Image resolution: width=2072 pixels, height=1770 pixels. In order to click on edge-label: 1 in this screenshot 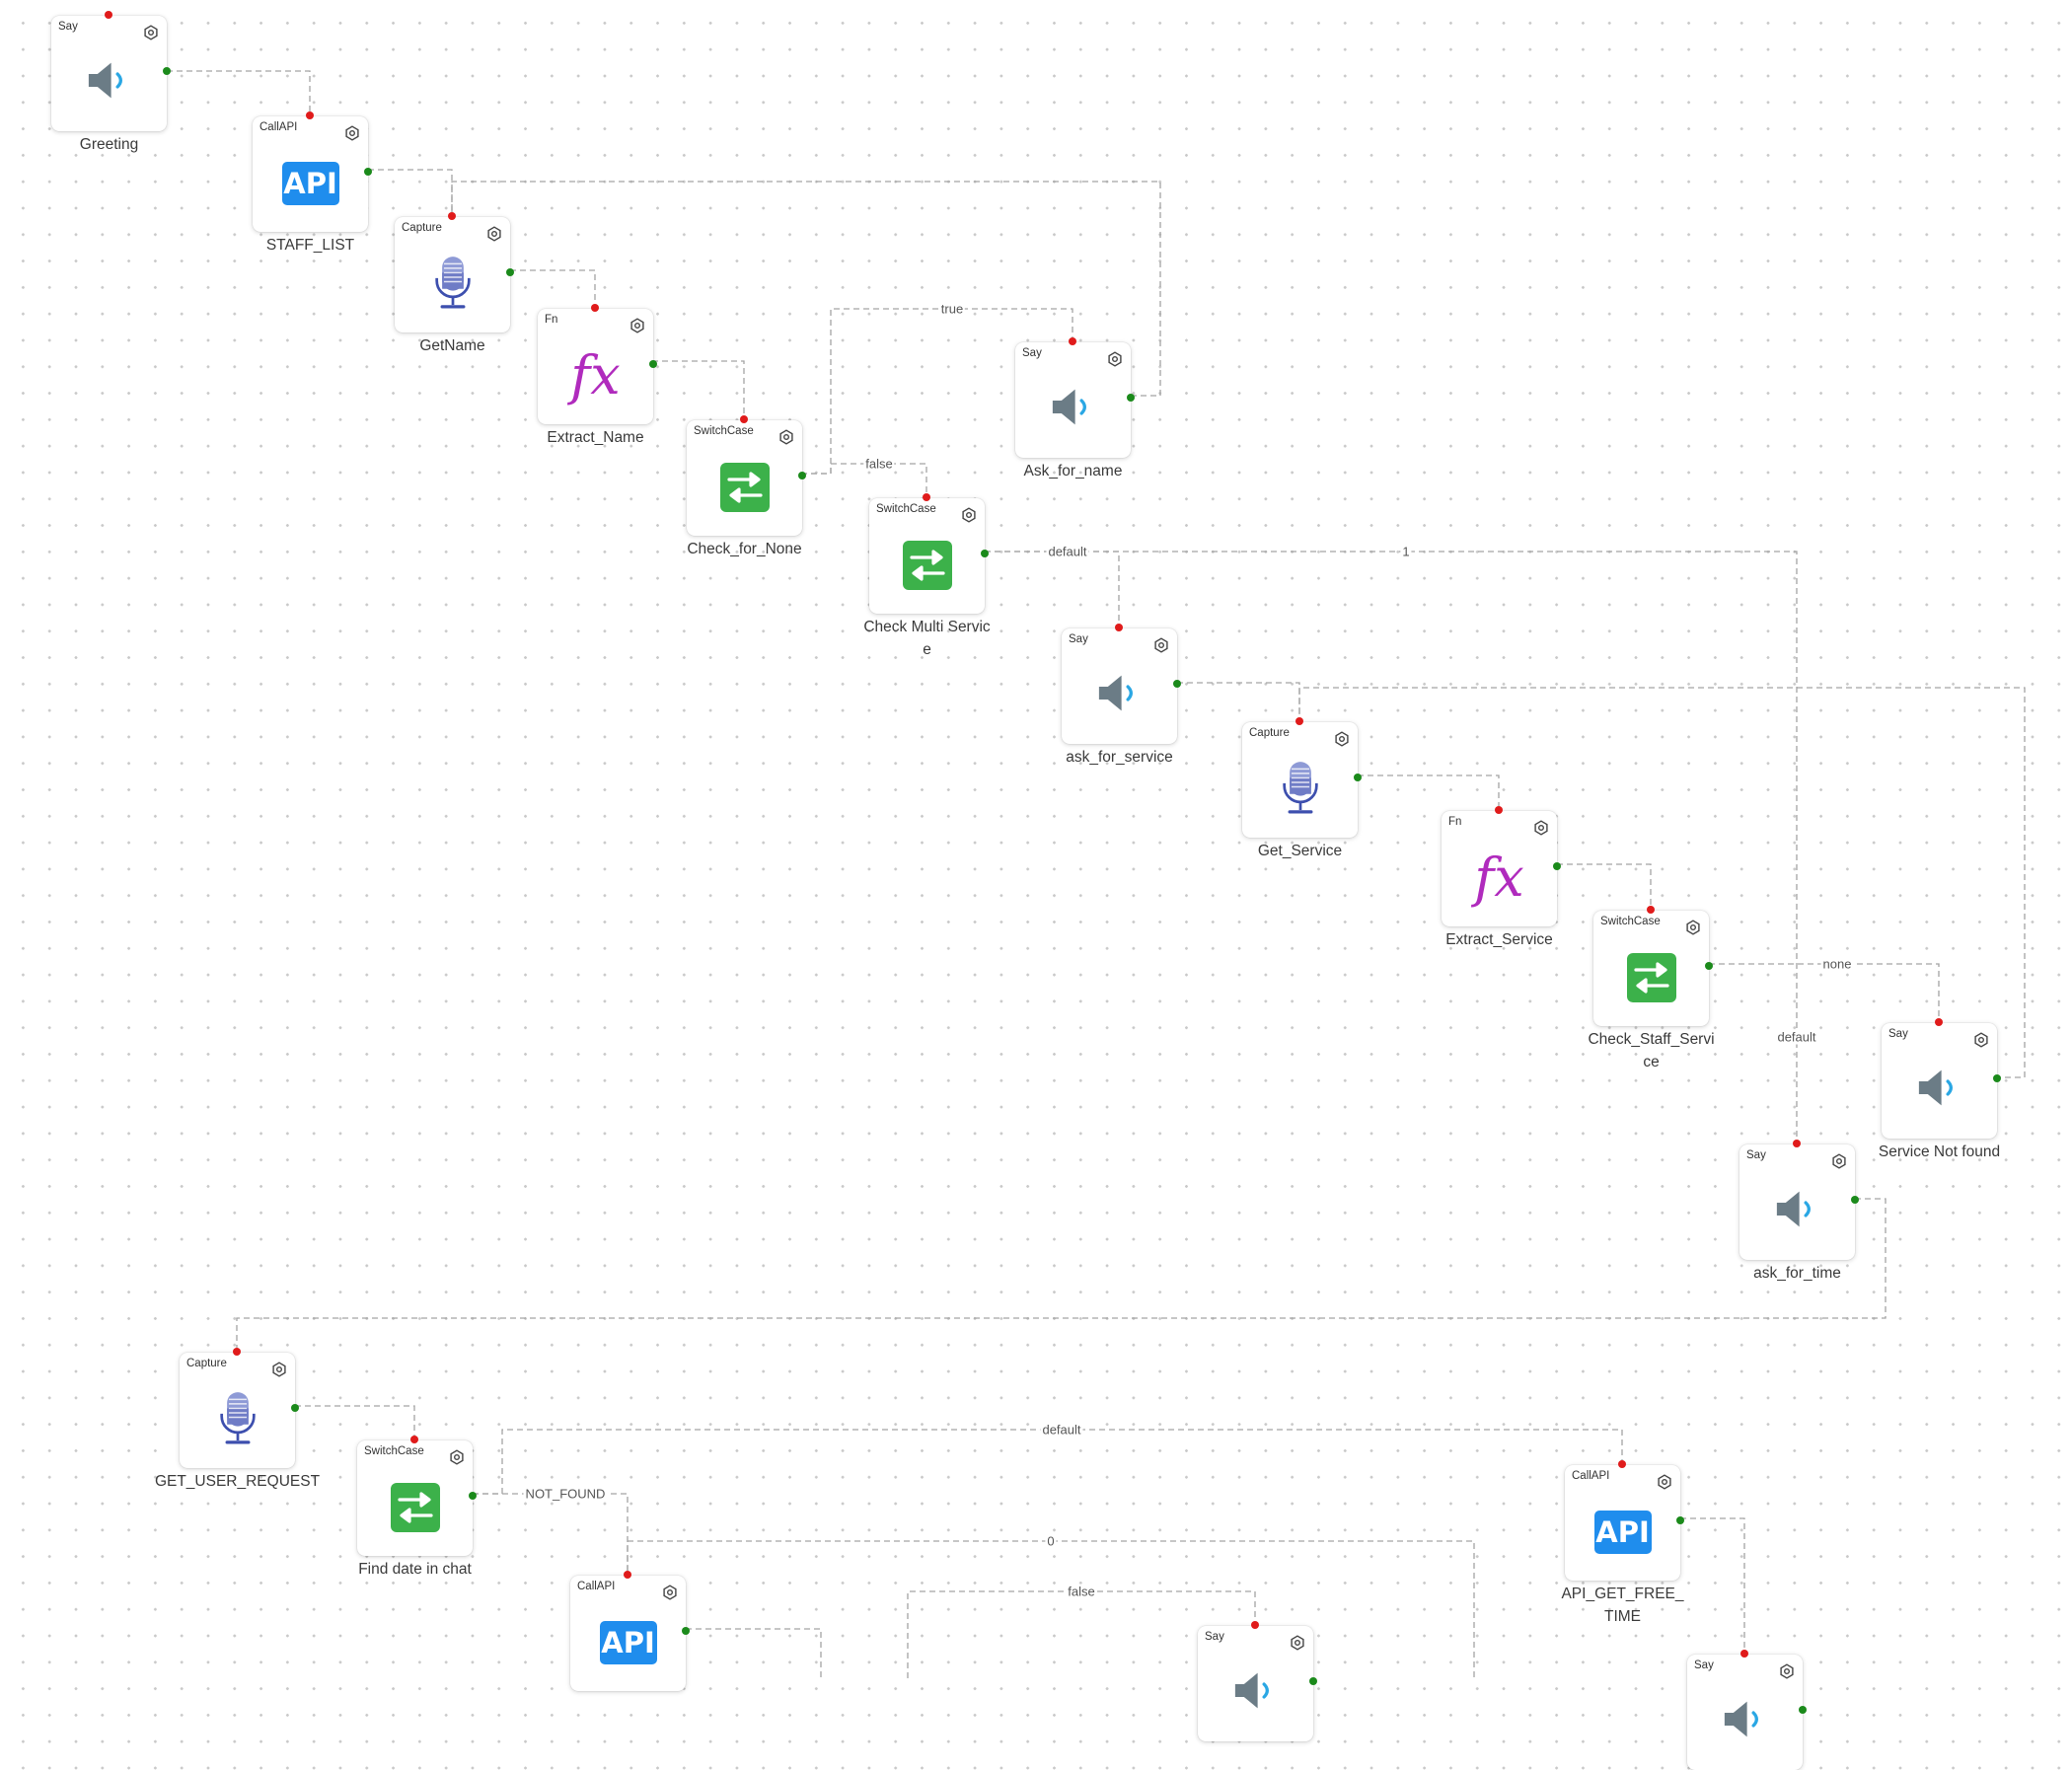, I will do `click(1406, 551)`.